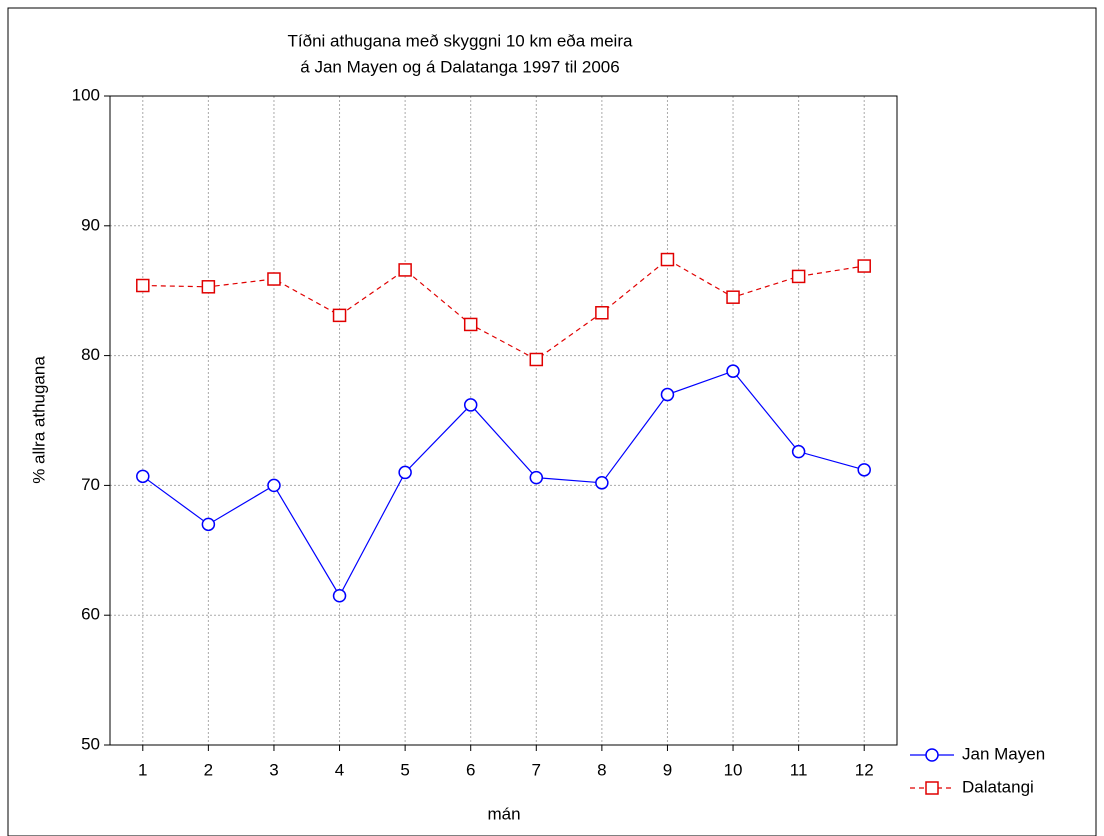 This screenshot has width=1104, height=836. Describe the element at coordinates (273, 769) in the screenshot. I see `x-tick-label: 3` at that location.